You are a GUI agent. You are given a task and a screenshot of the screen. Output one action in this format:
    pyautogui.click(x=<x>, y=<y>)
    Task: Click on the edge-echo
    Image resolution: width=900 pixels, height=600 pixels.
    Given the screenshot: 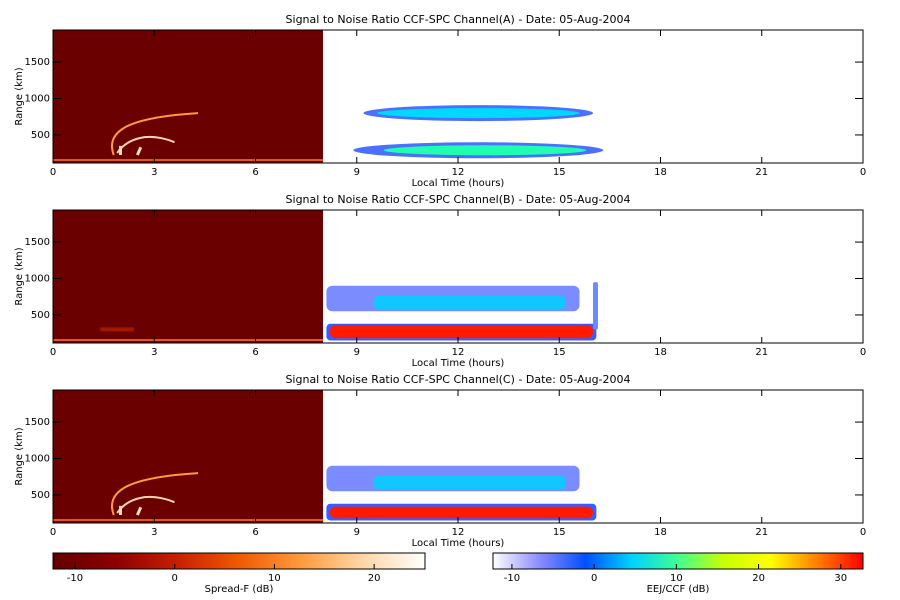 What is the action you would take?
    pyautogui.click(x=595, y=306)
    